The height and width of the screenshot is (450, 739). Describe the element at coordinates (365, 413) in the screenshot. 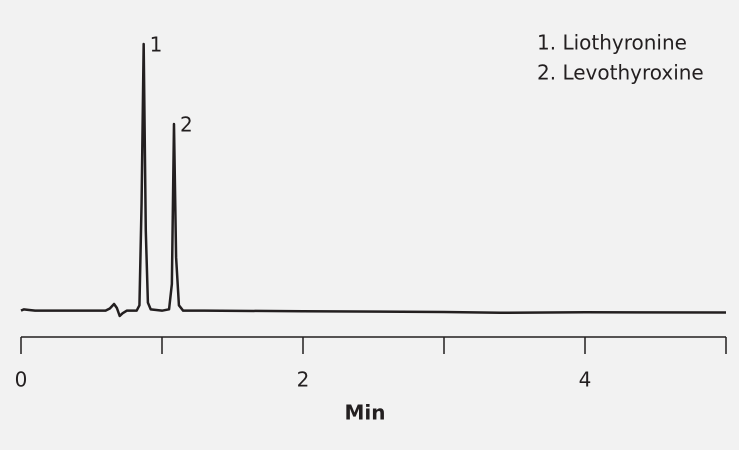

I see `x-axis-label: Min` at that location.